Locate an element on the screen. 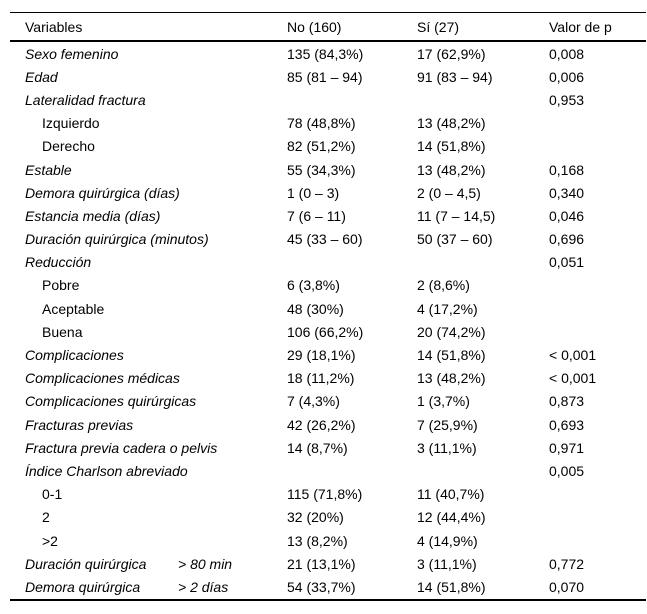  table-row: >2 13 (8,2%) 4 (14,9%) is located at coordinates (328, 540).